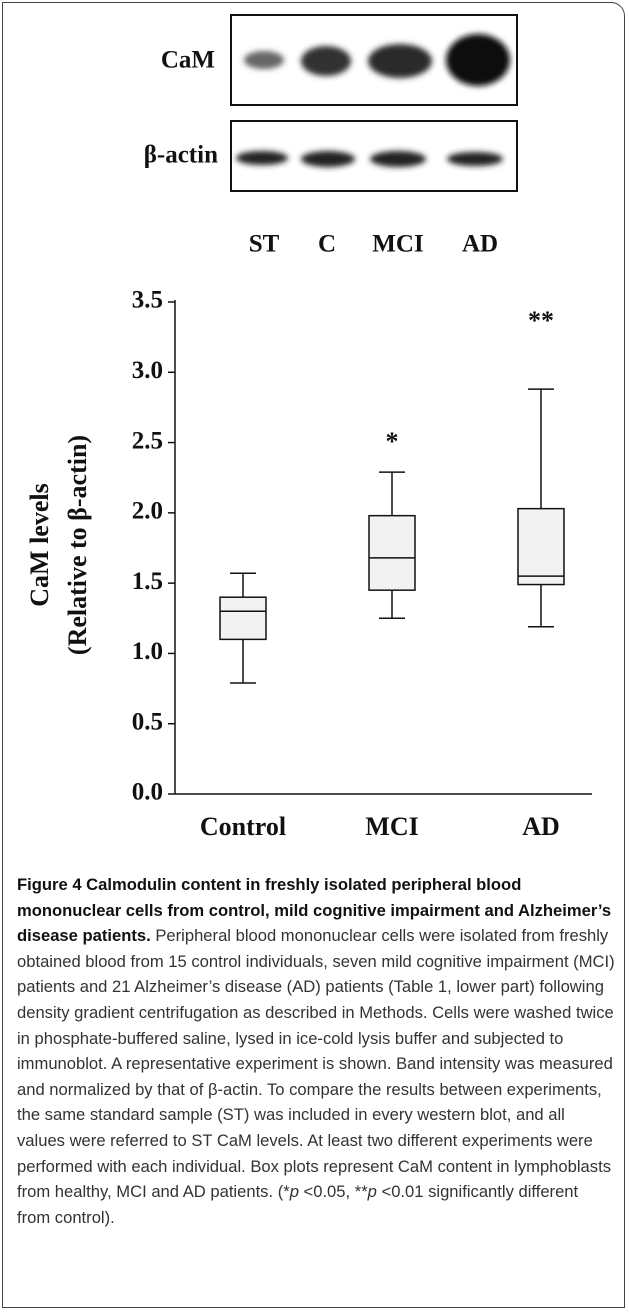  I want to click on significance-marker: *, so click(392, 441).